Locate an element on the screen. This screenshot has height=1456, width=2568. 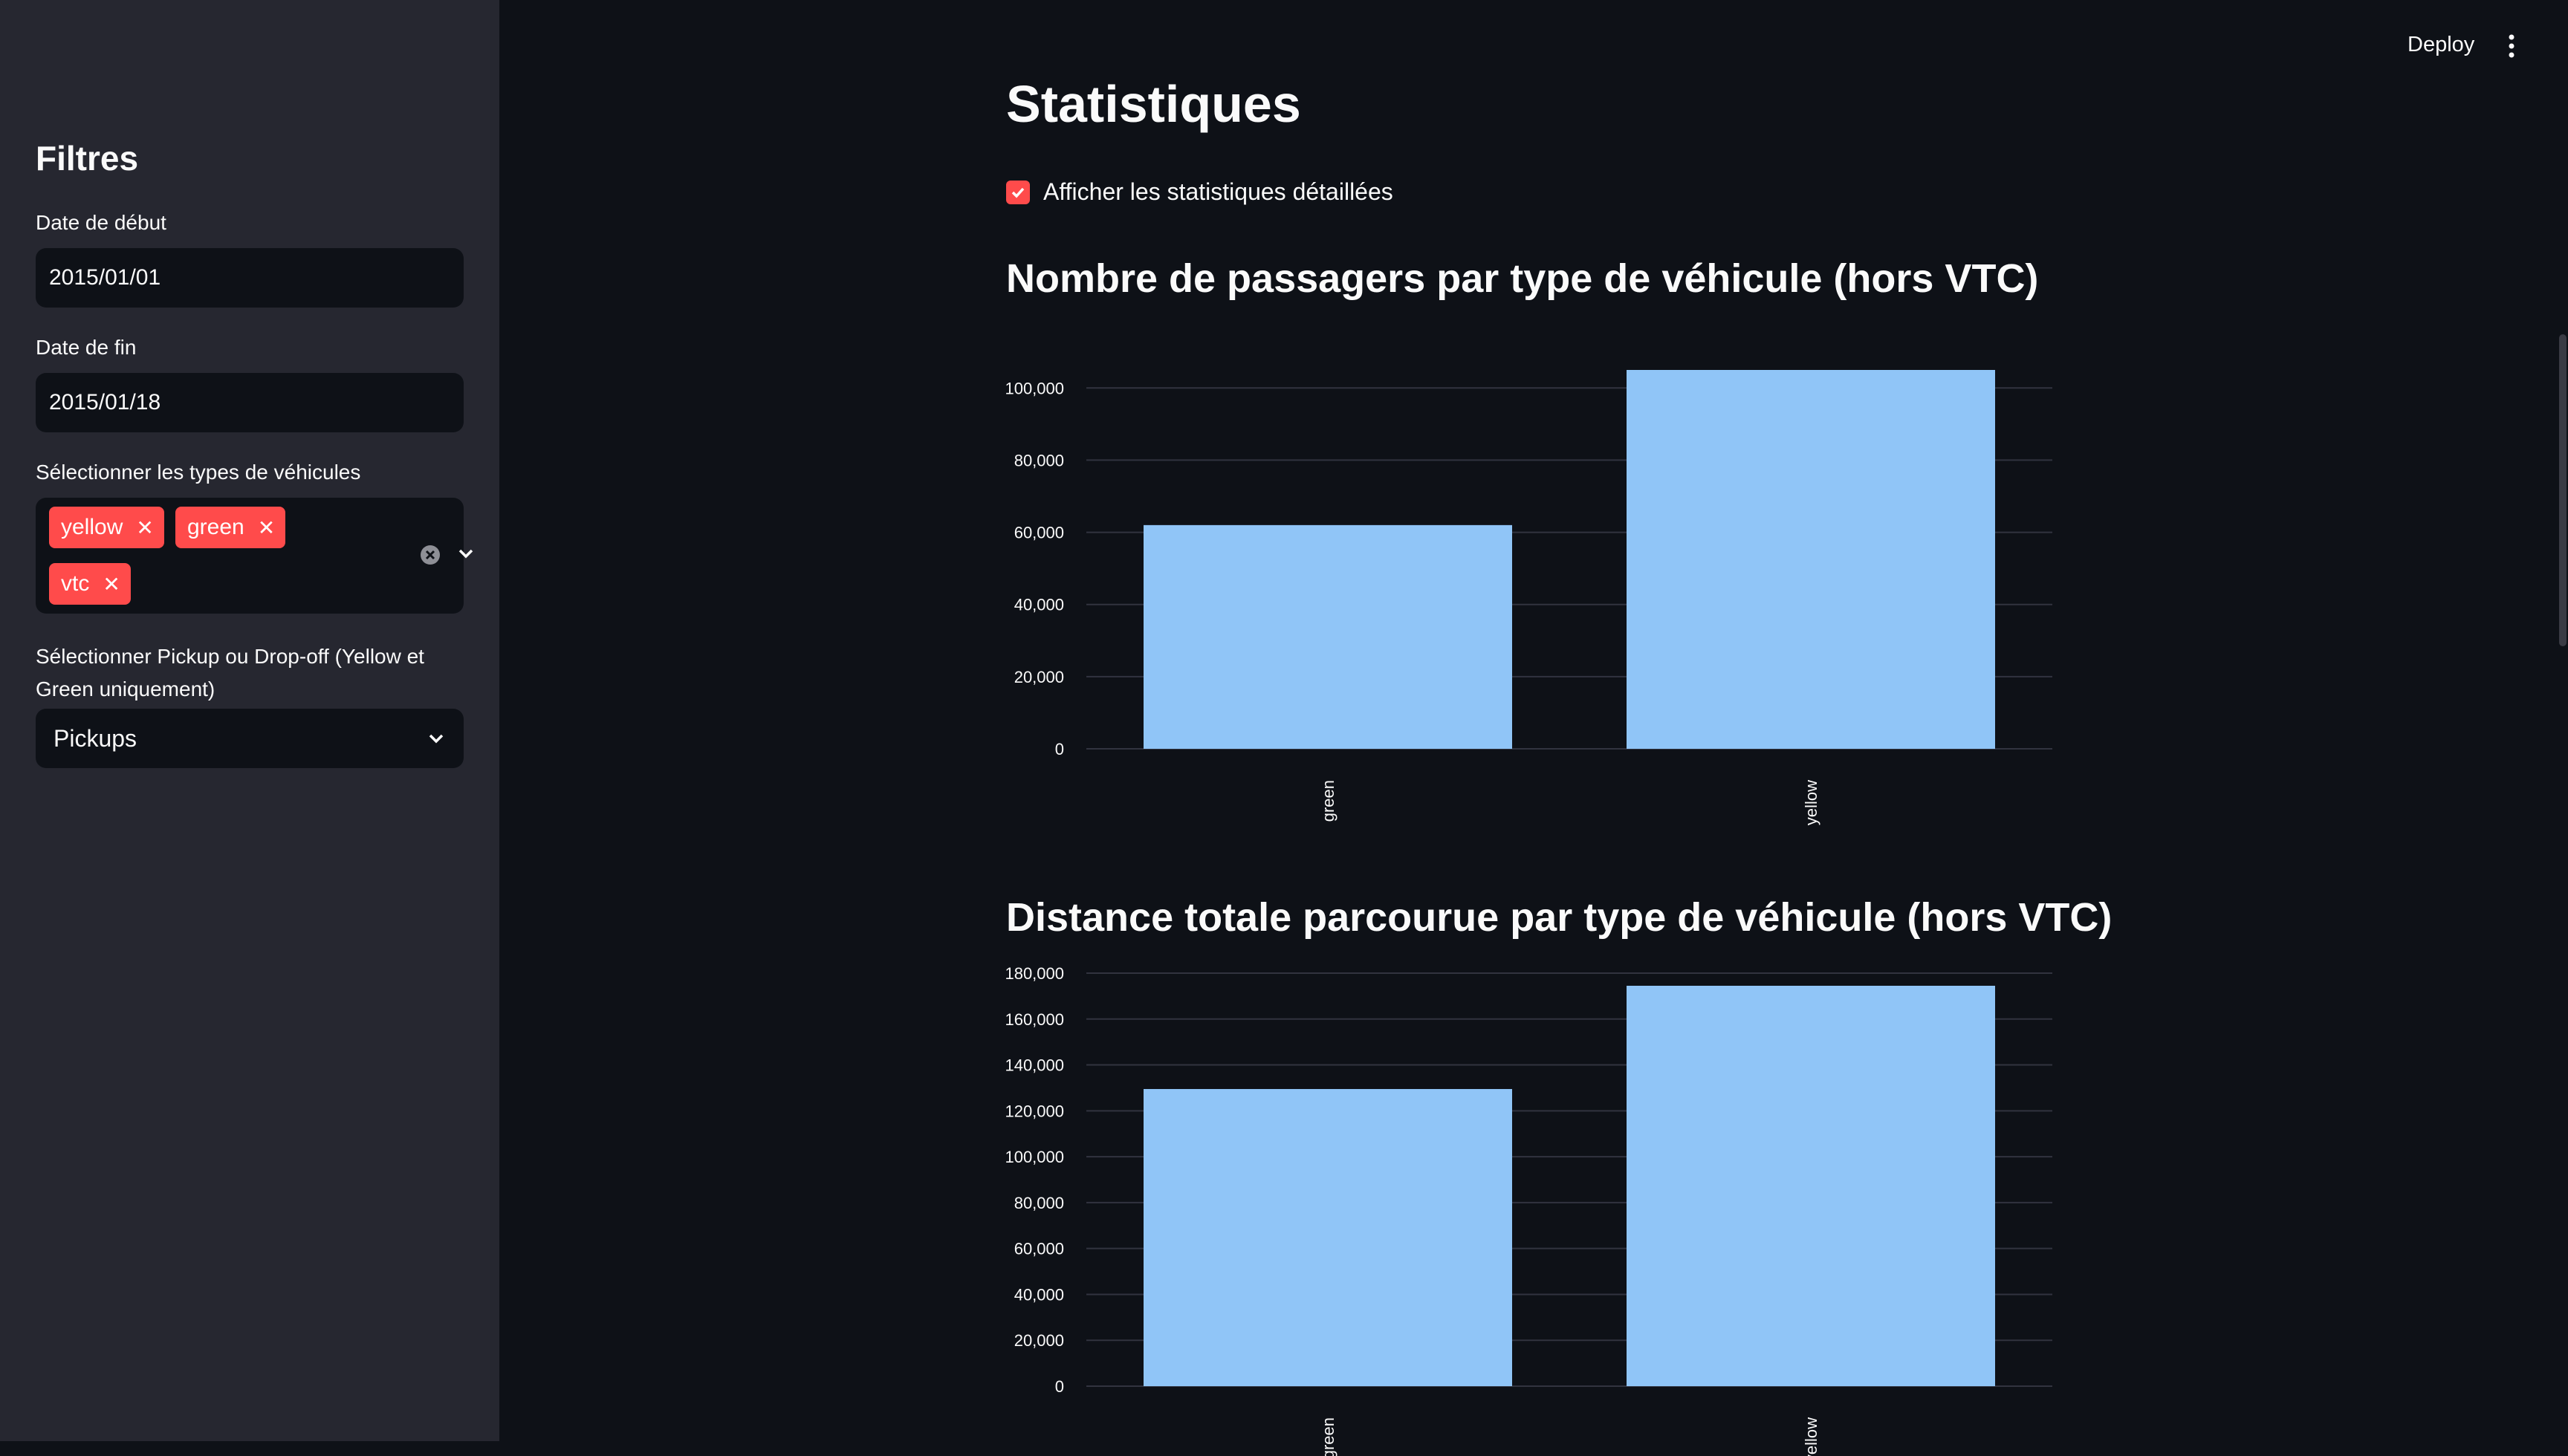
more-menu-icon is located at coordinates (2511, 46).